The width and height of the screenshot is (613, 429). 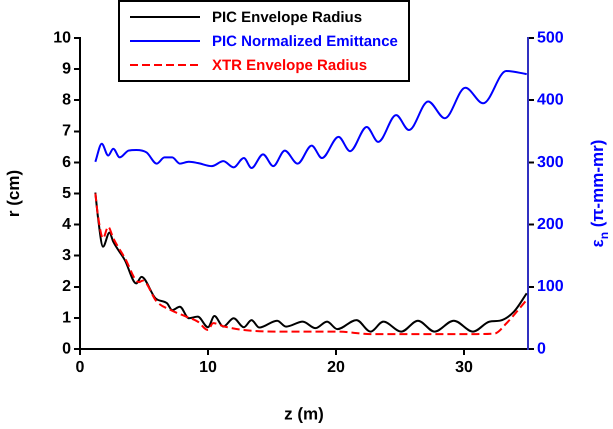 I want to click on y2-tick-label: 500, so click(x=550, y=37).